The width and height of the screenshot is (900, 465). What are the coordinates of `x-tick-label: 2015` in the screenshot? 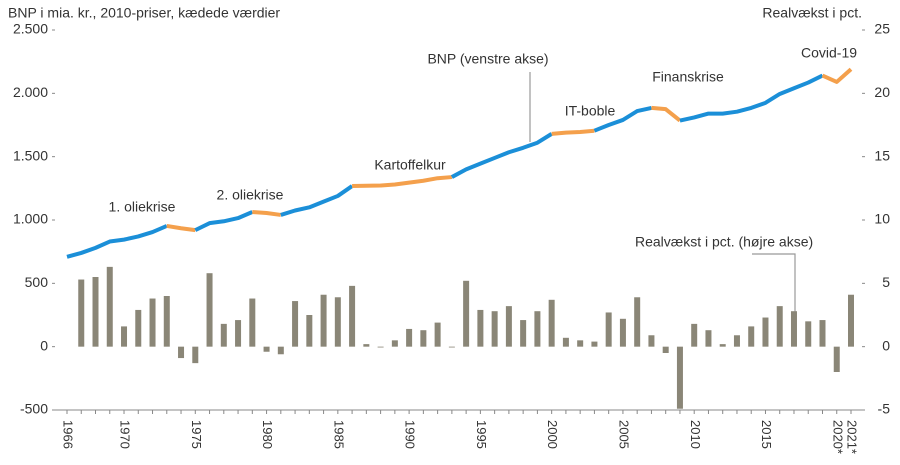 It's located at (766, 434).